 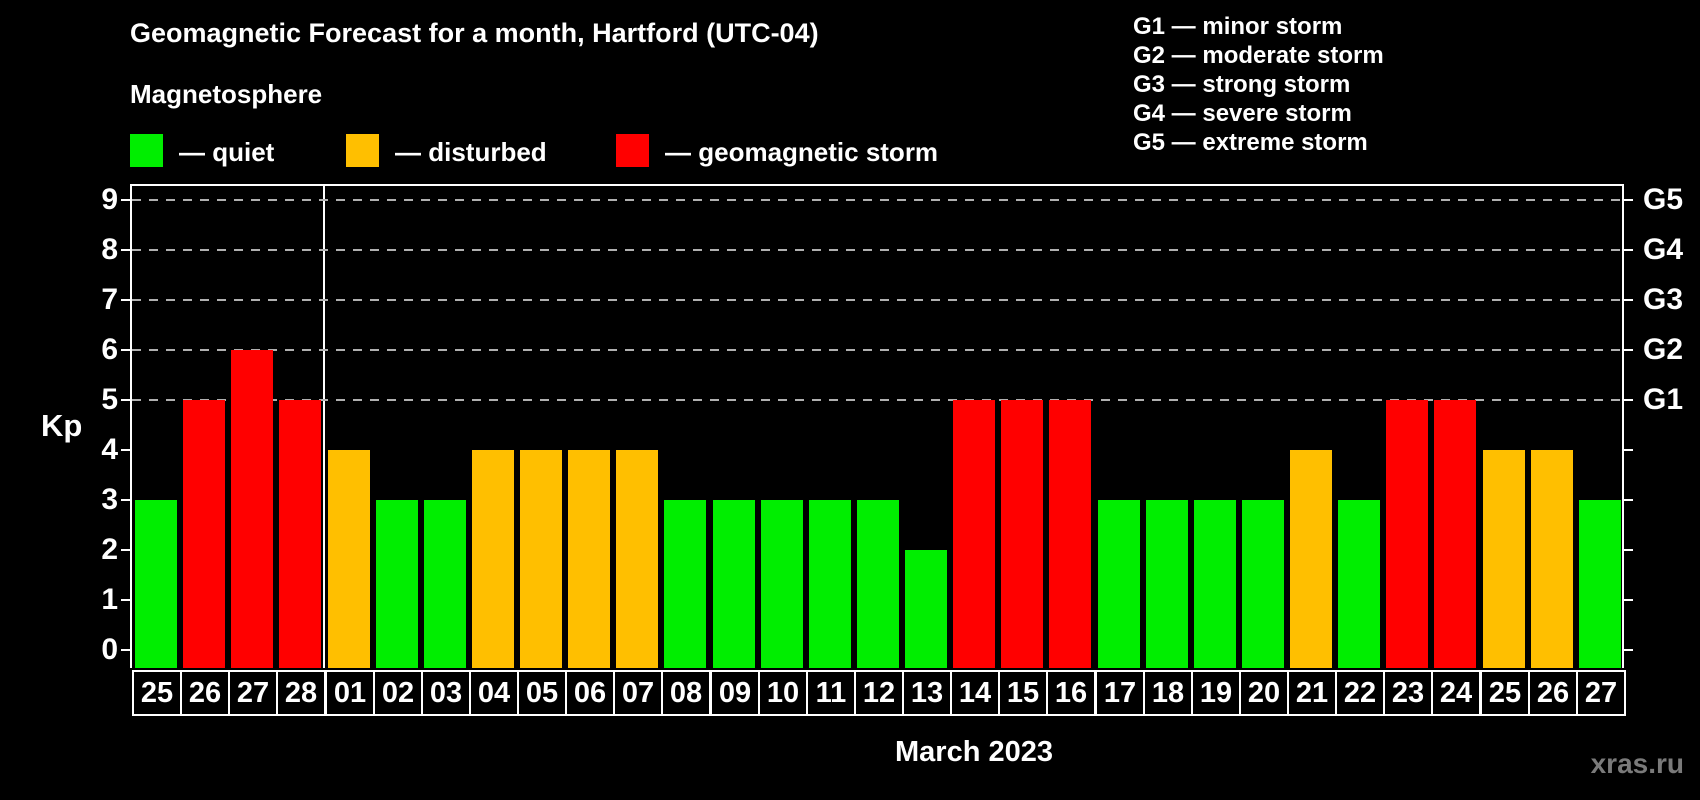 What do you see at coordinates (1120, 693) in the screenshot?
I see `date-label-mar-17: 17` at bounding box center [1120, 693].